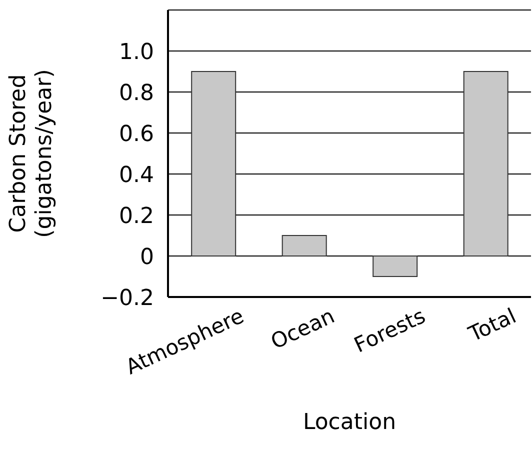 This screenshot has height=457, width=532. I want to click on y-tick-label: 0.2, so click(136, 216).